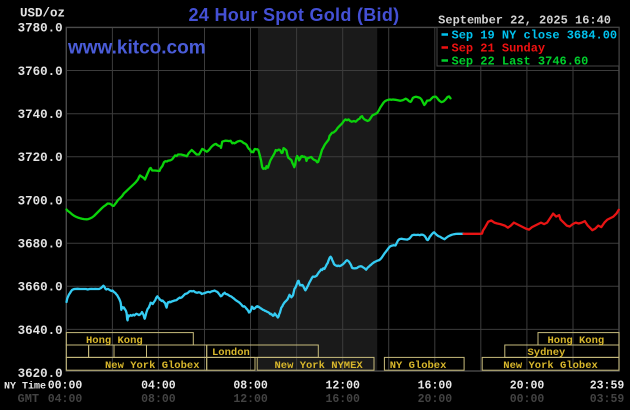 The image size is (630, 410). What do you see at coordinates (40, 331) in the screenshot?
I see `svg-text: 3640.0` at bounding box center [40, 331].